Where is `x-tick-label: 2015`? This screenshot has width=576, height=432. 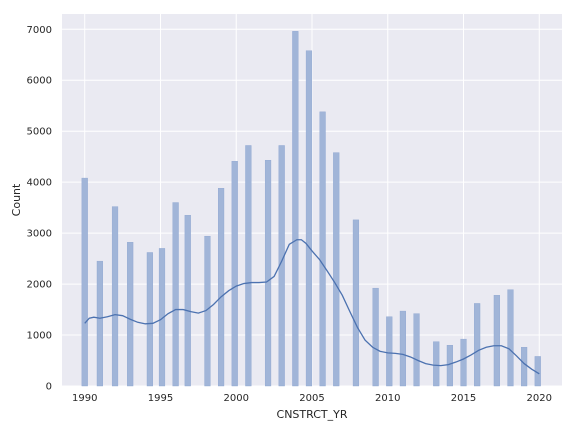 x-tick-label: 2015 is located at coordinates (463, 398).